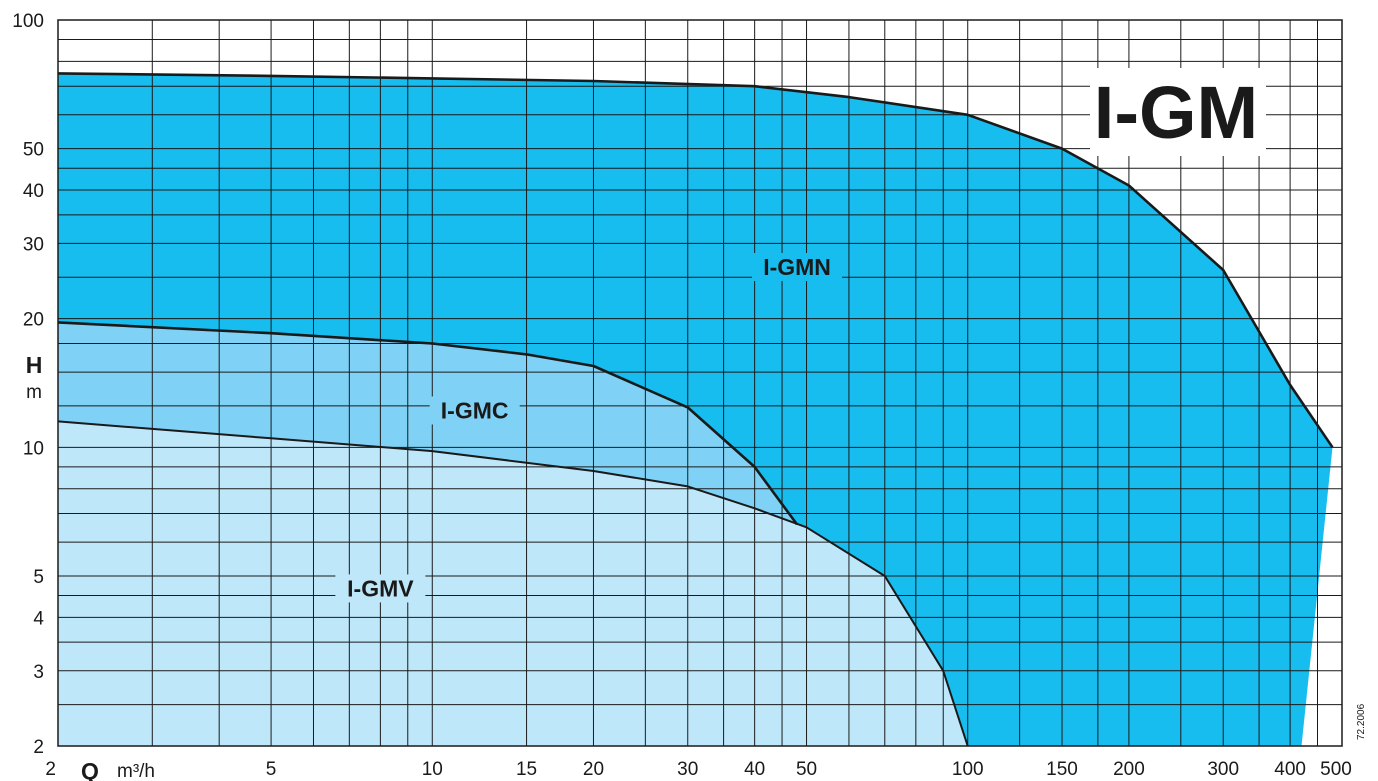 The image size is (1378, 781). What do you see at coordinates (33, 150) in the screenshot?
I see `y-tick-label: 50` at bounding box center [33, 150].